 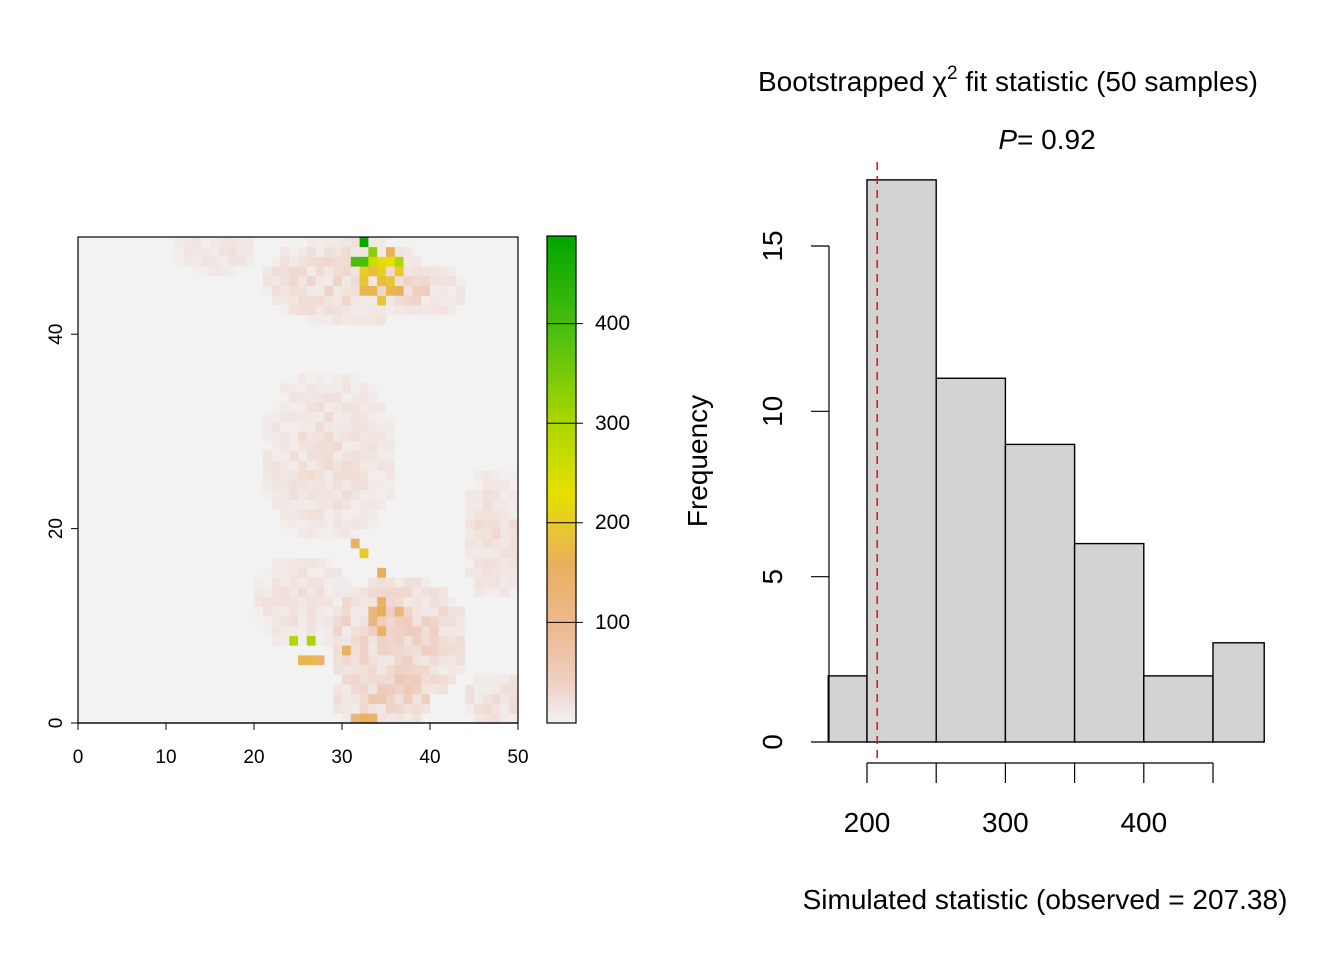 What do you see at coordinates (867, 822) in the screenshot?
I see `histogram-x-tick-label: 200` at bounding box center [867, 822].